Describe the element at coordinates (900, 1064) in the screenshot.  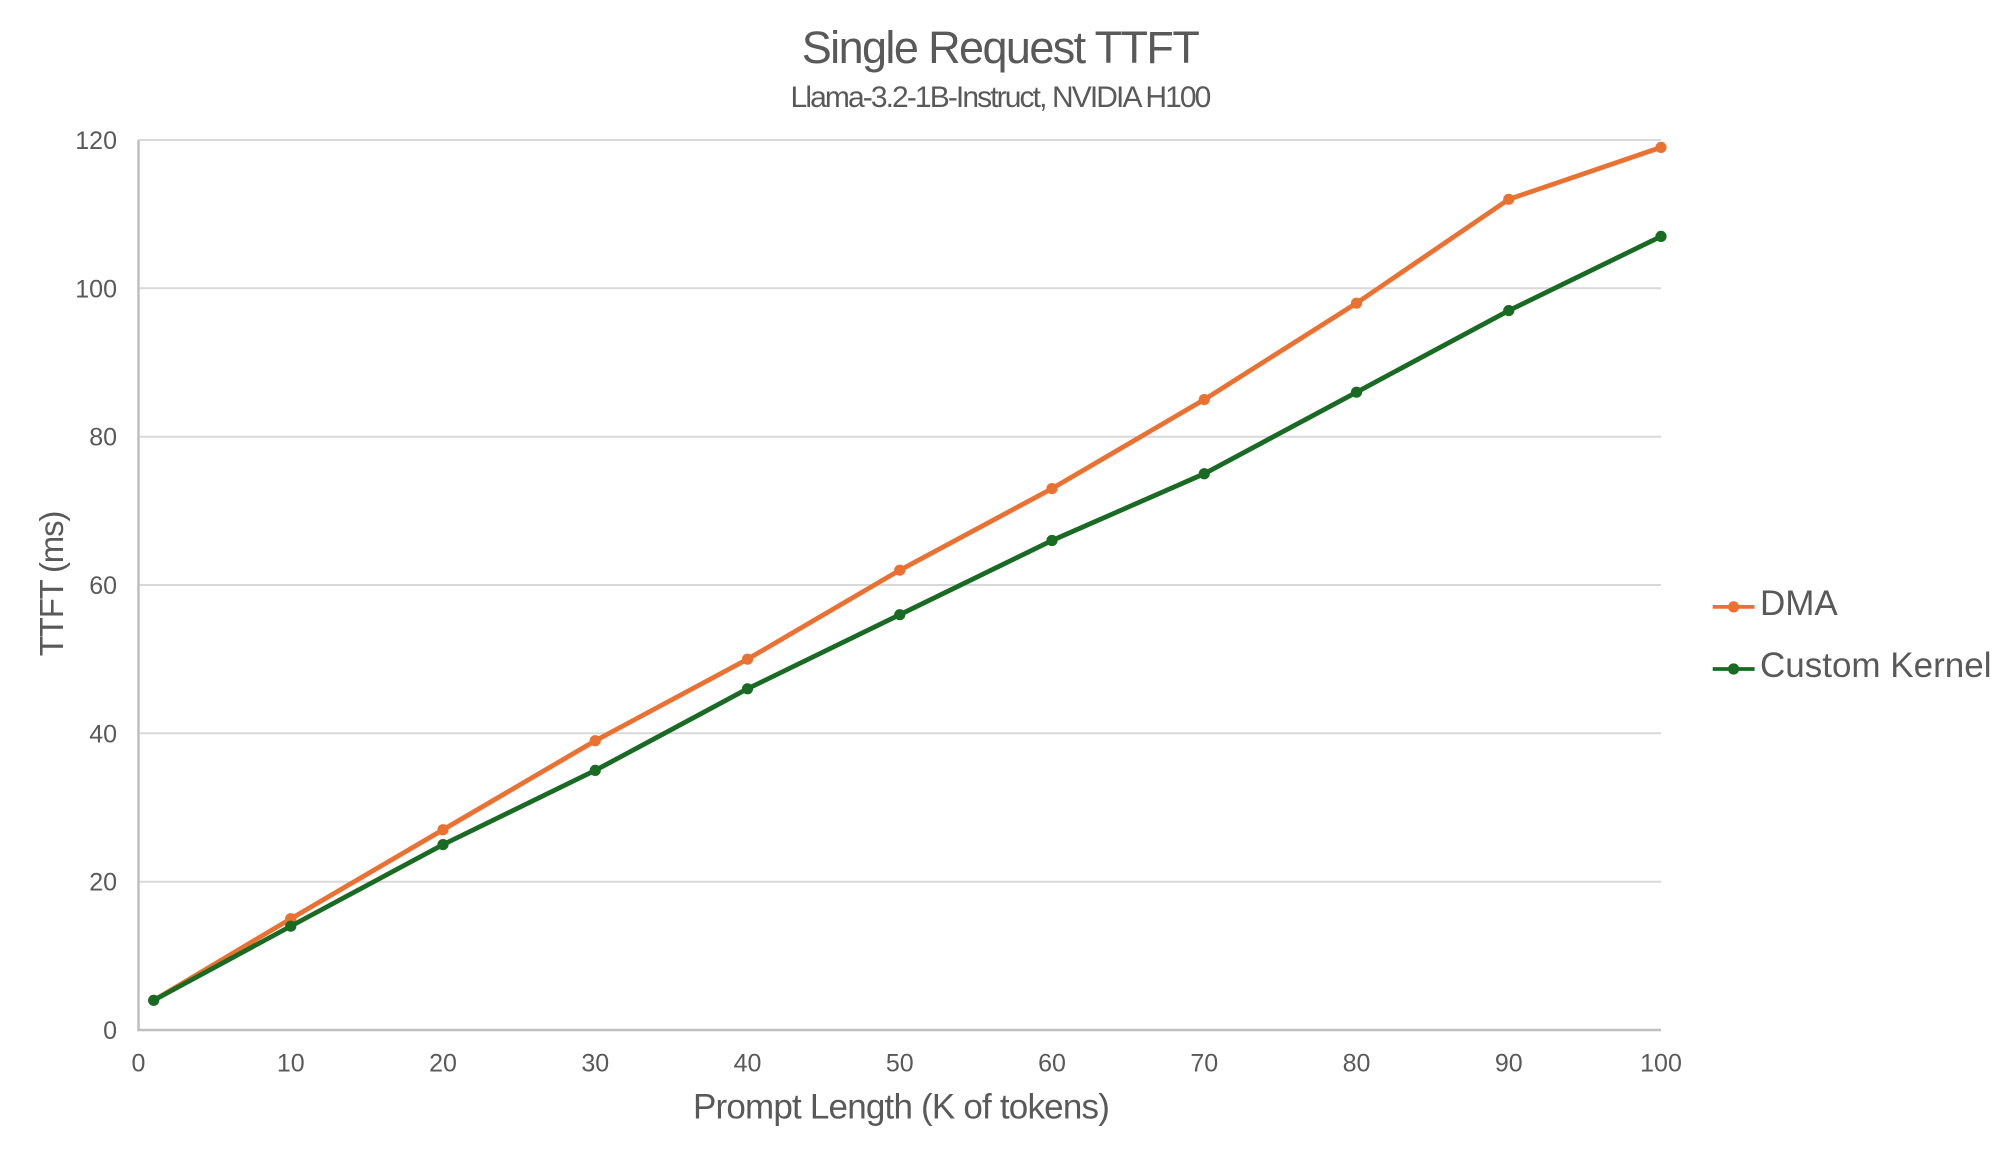
I see `svg-text: 50` at that location.